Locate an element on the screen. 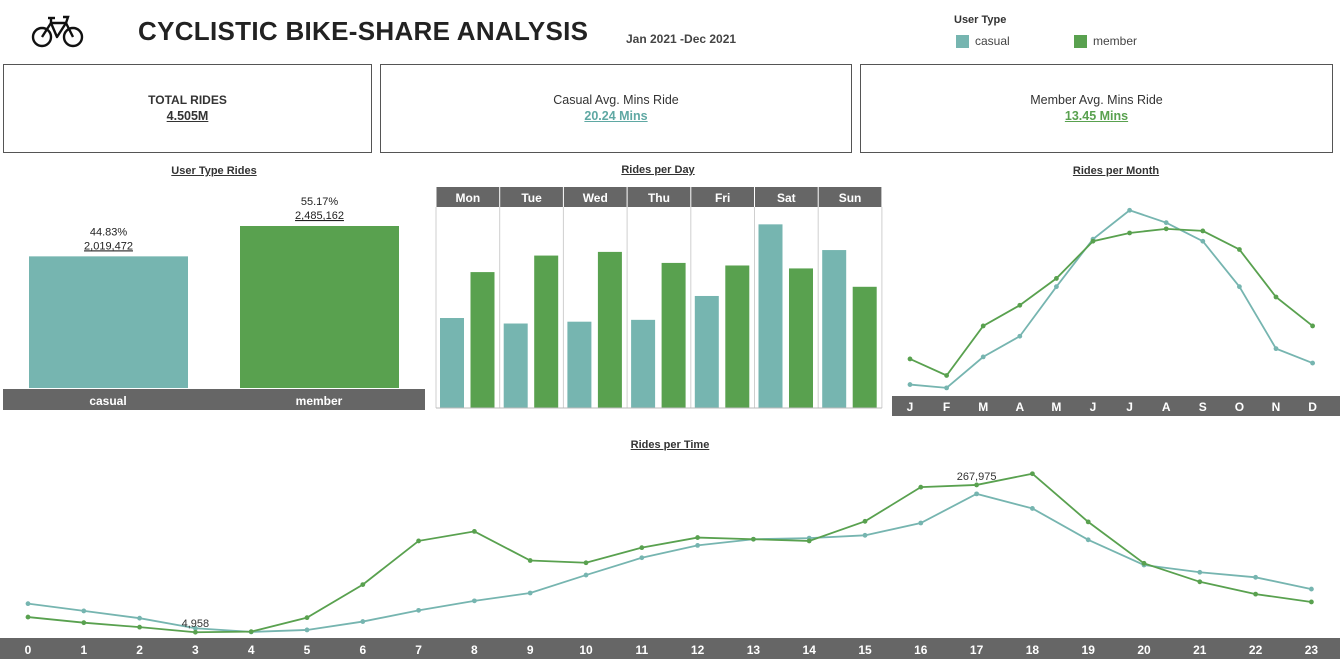 The width and height of the screenshot is (1340, 671). legend-item-member: member is located at coordinates (1105, 41).